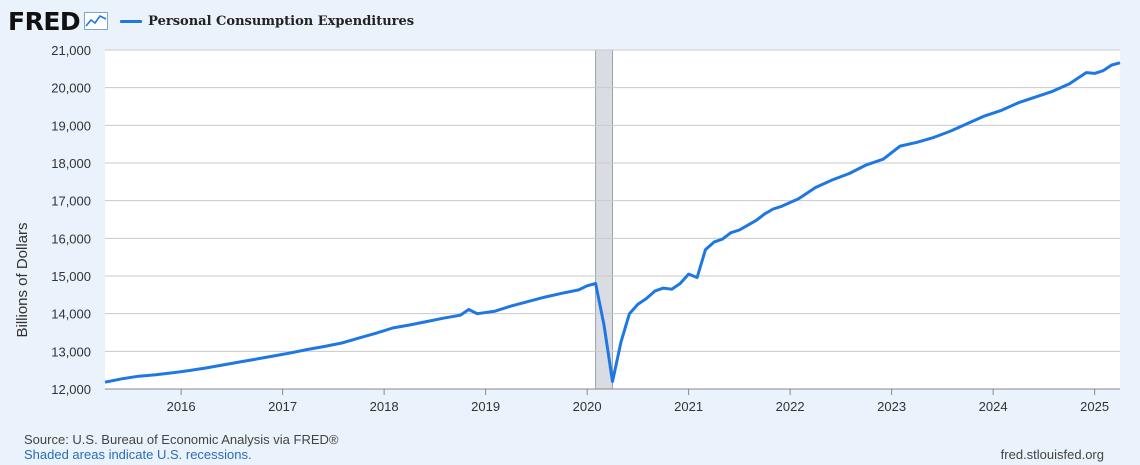 The image size is (1140, 465). What do you see at coordinates (993, 406) in the screenshot?
I see `x-tick-label-8: 2024` at bounding box center [993, 406].